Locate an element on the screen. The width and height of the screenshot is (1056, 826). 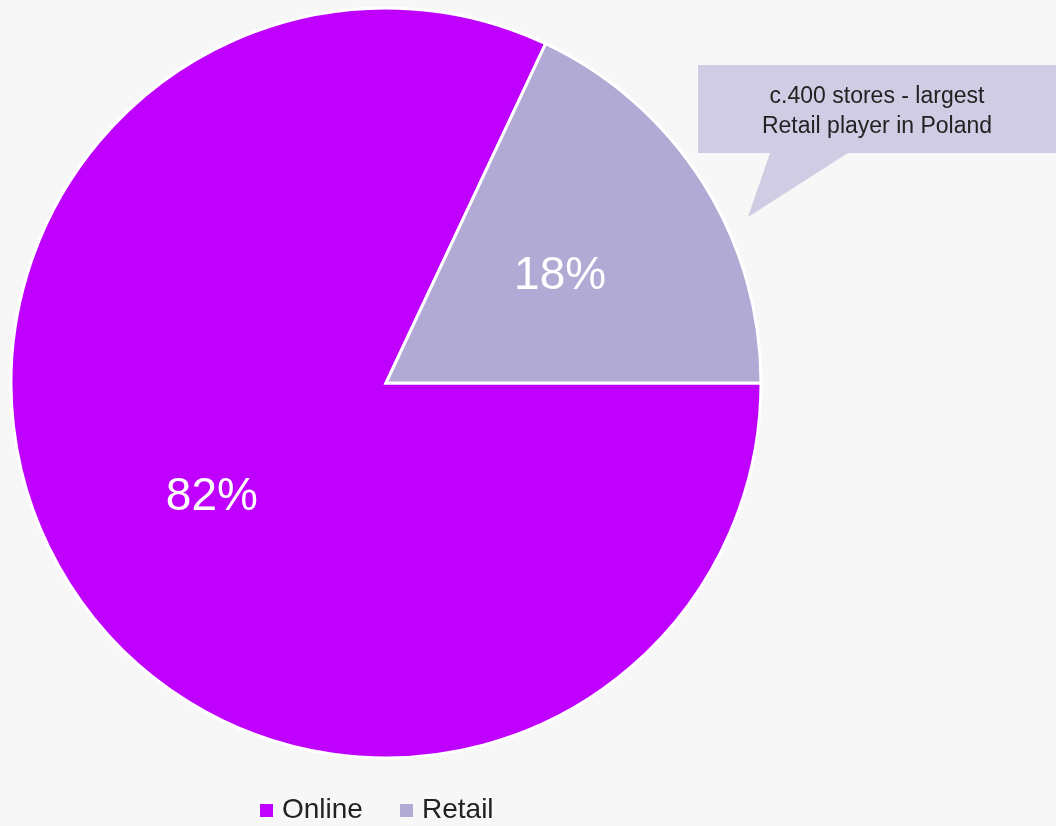
legend-label: Retail is located at coordinates (458, 808).